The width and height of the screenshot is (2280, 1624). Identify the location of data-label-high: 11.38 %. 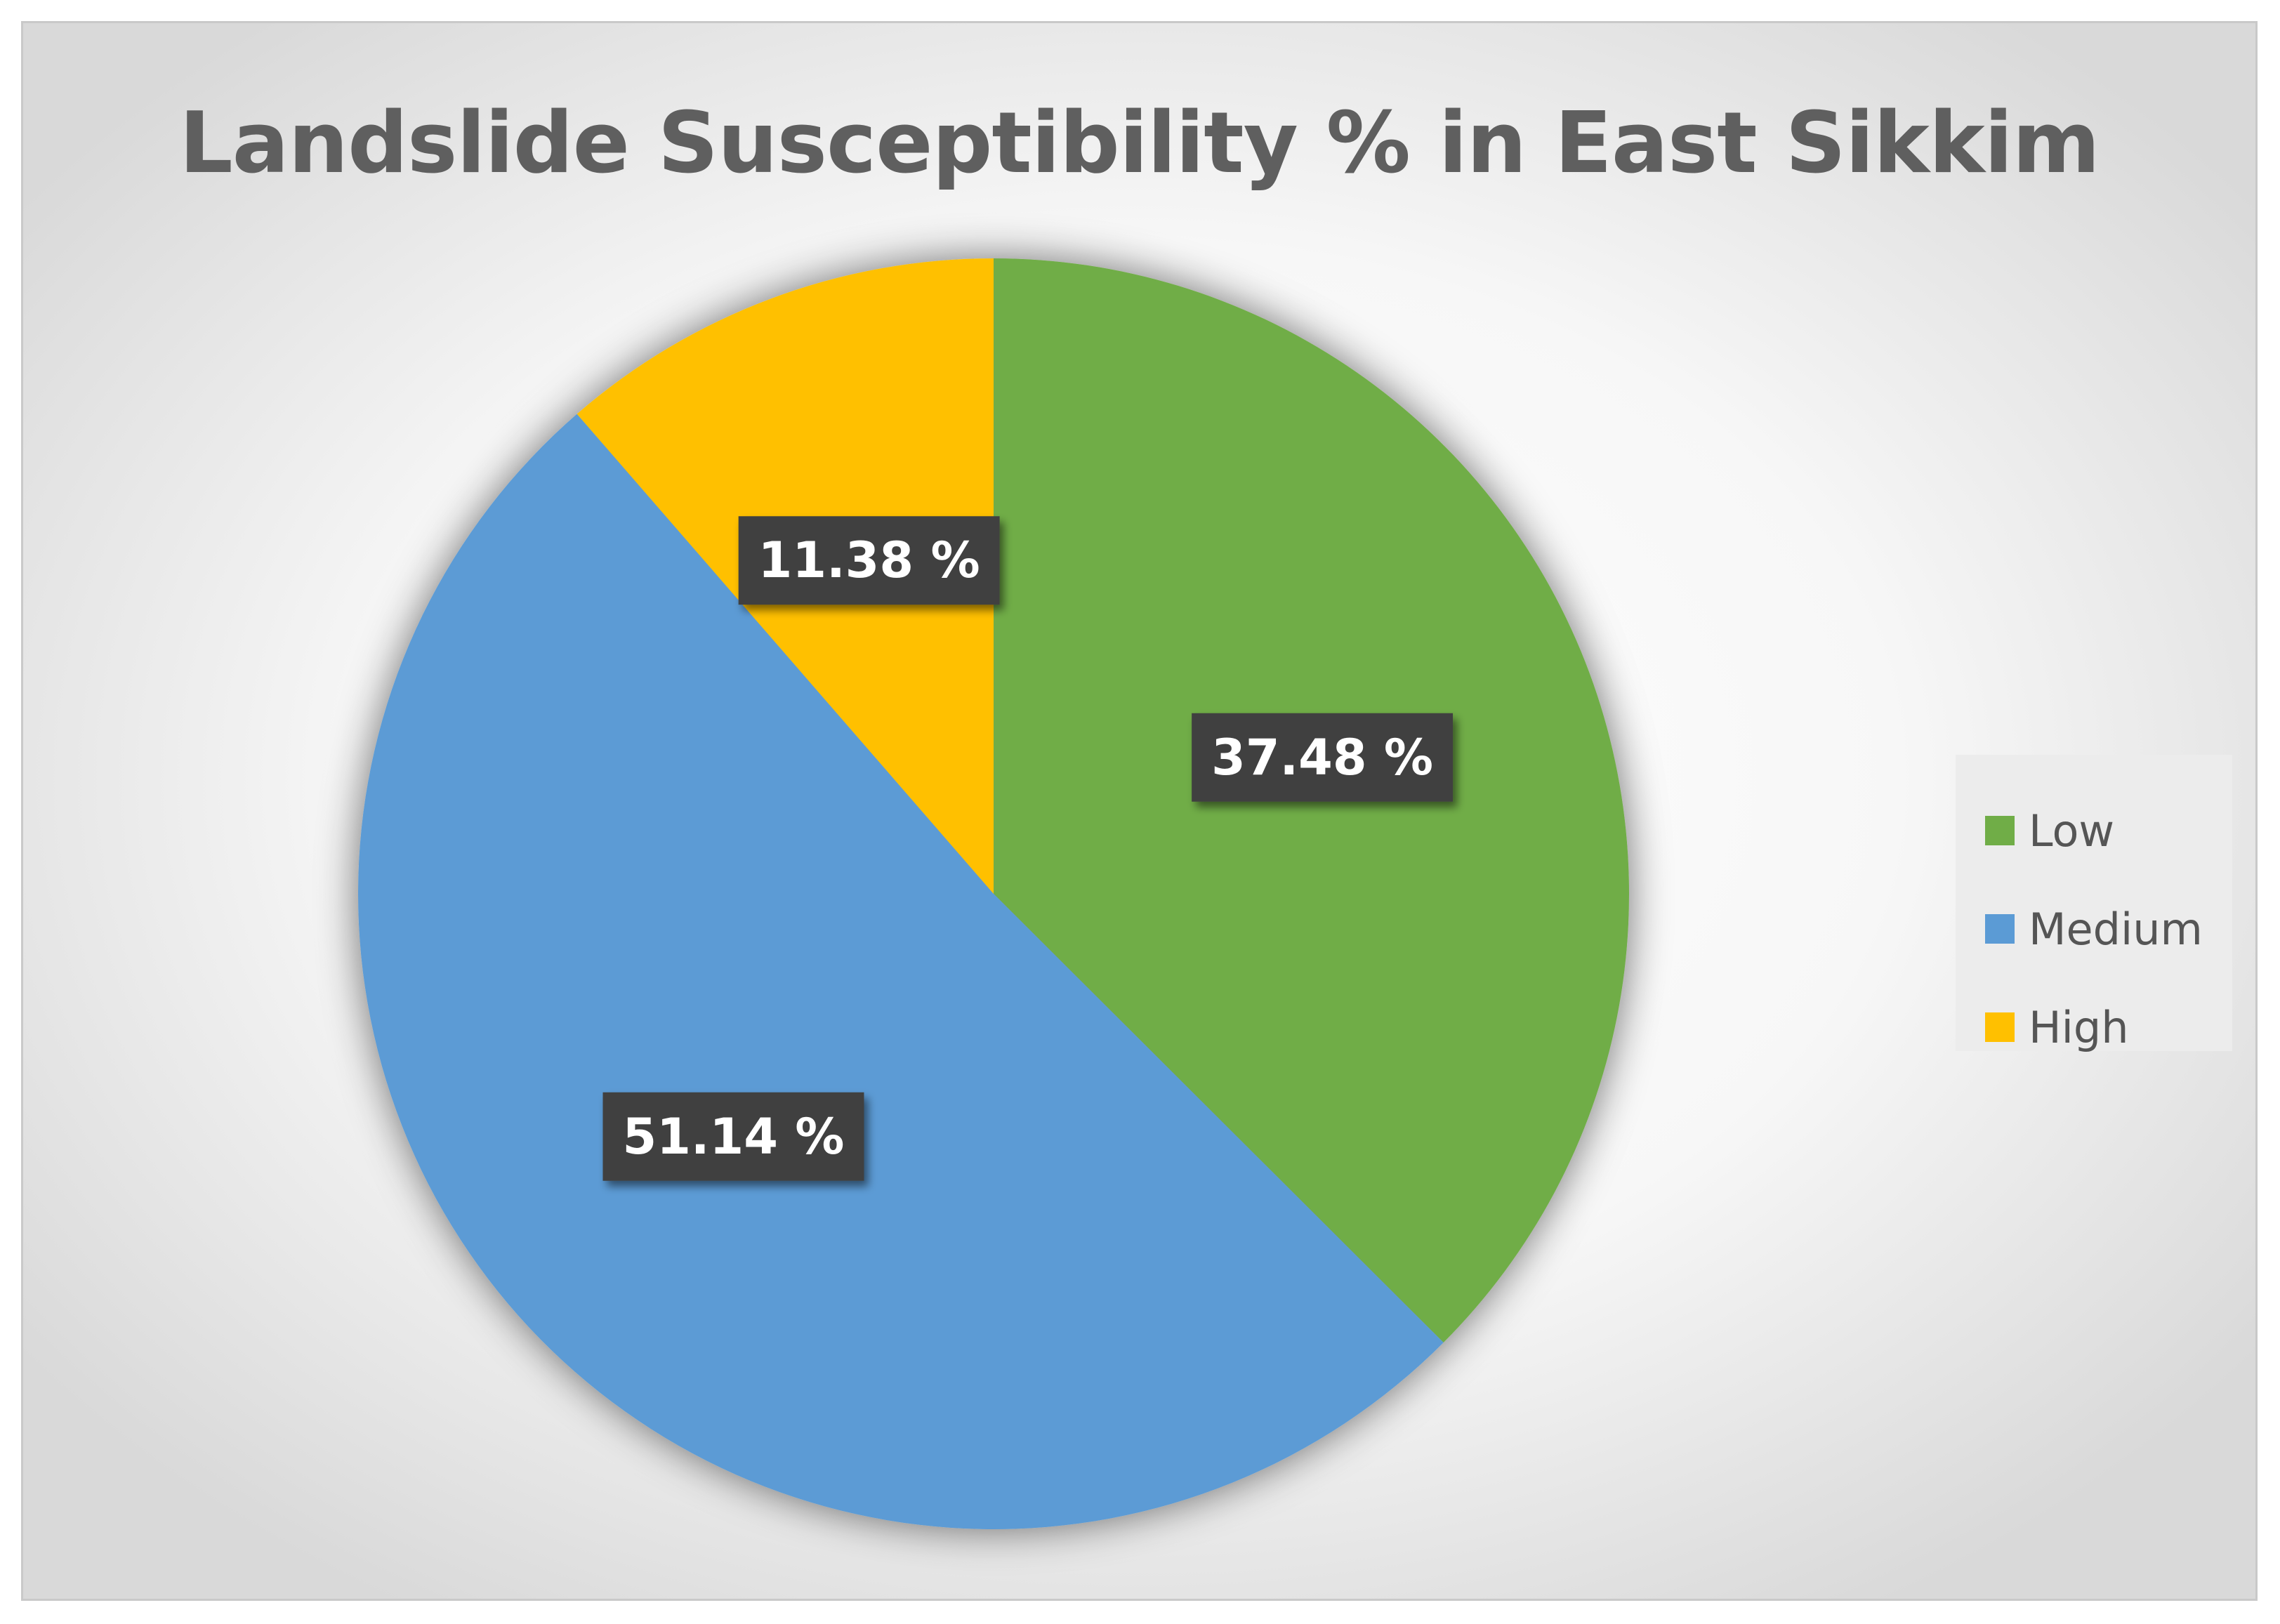
(869, 560).